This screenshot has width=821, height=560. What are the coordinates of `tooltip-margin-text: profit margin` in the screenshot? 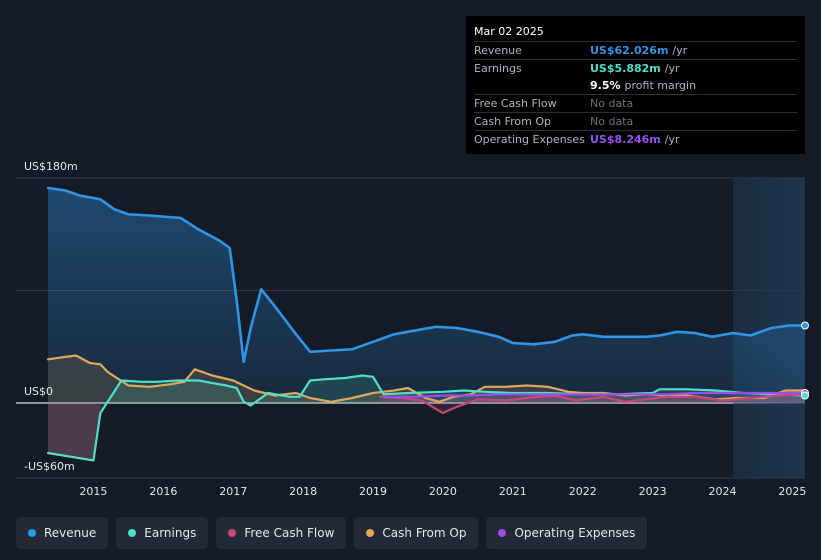 It's located at (660, 85).